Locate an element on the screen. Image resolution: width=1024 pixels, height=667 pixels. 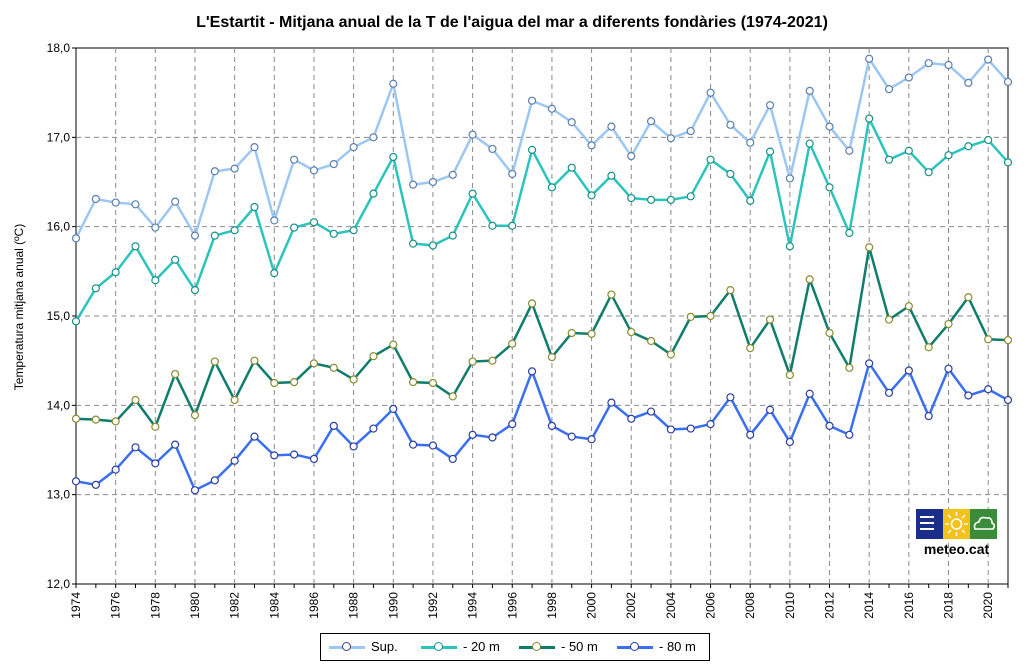
legend-label-sup: Sup. is located at coordinates (384, 646).